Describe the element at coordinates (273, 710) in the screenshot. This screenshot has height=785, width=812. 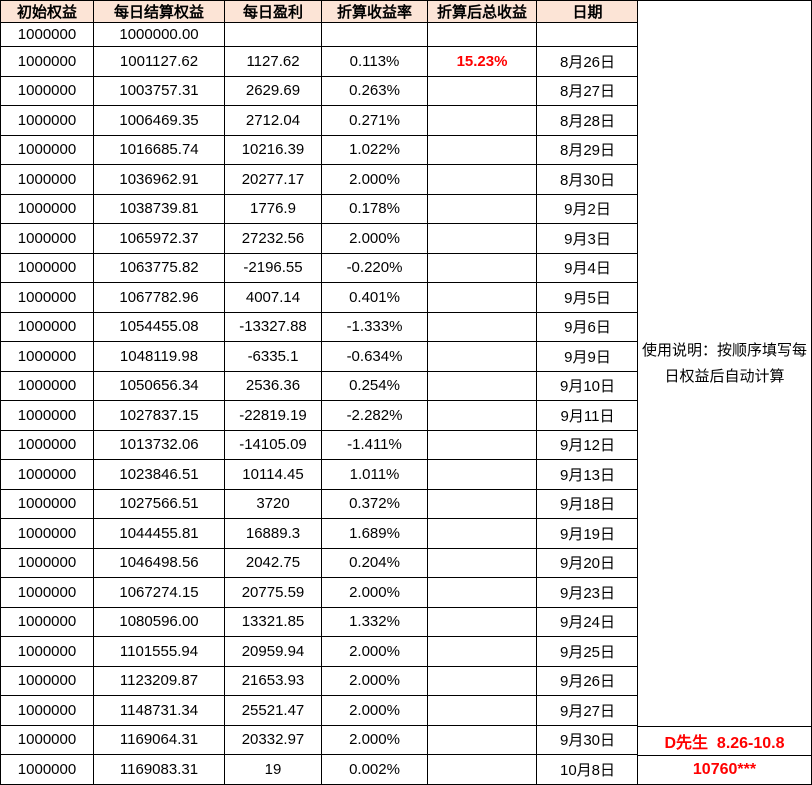
I see `cell-r24-c3: 25521.47` at that location.